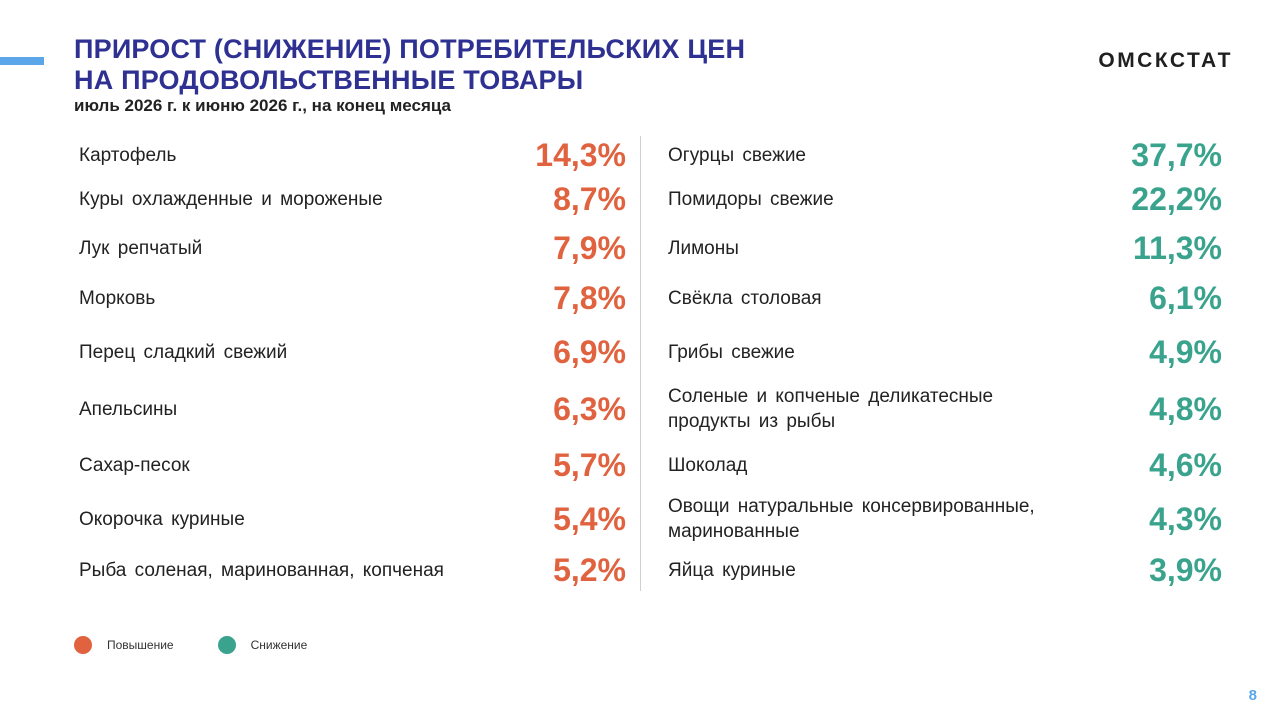  What do you see at coordinates (737, 155) in the screenshot?
I see `product-label: Огурцы свежие` at bounding box center [737, 155].